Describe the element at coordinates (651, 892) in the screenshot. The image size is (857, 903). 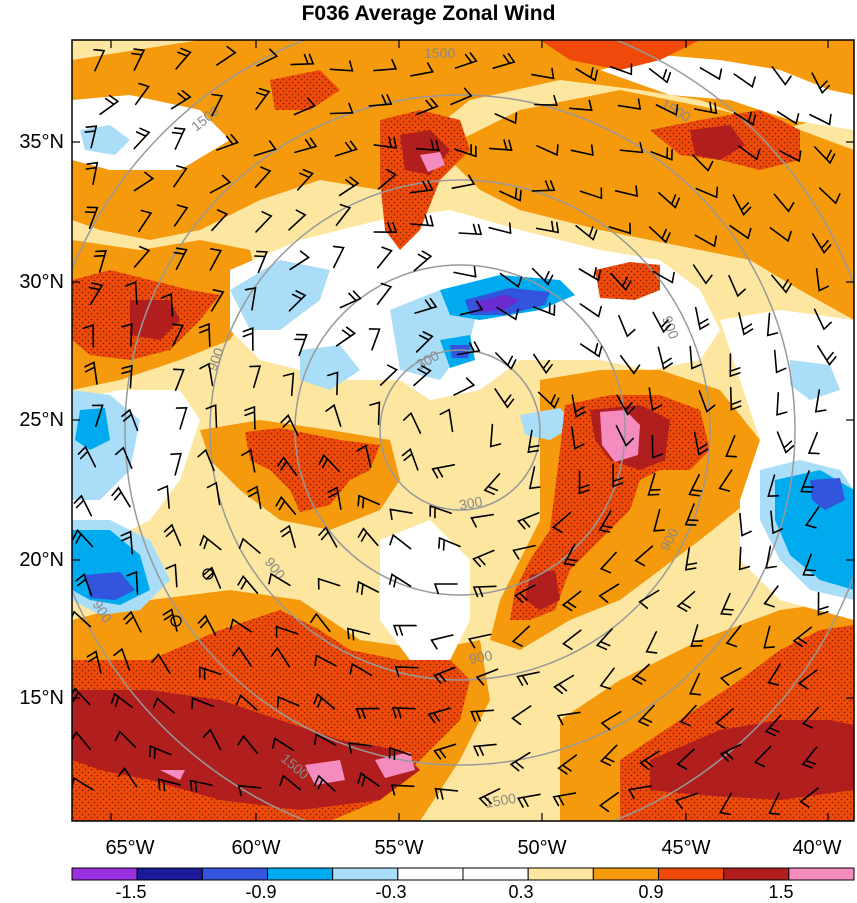
I see `colorbar-label: 0.9` at that location.